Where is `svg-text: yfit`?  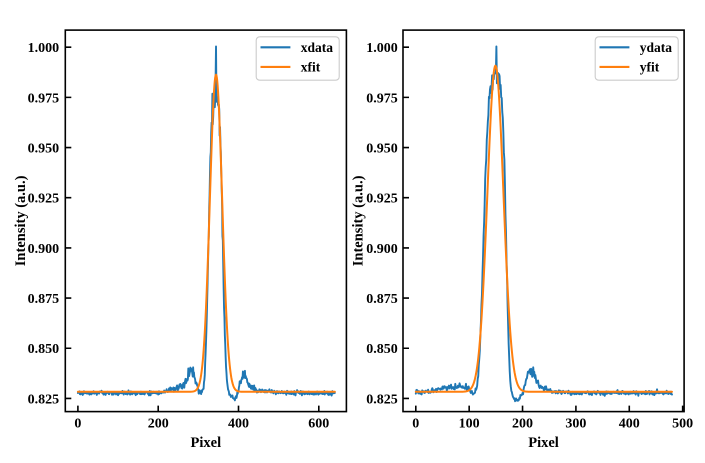
svg-text: yfit is located at coordinates (650, 67).